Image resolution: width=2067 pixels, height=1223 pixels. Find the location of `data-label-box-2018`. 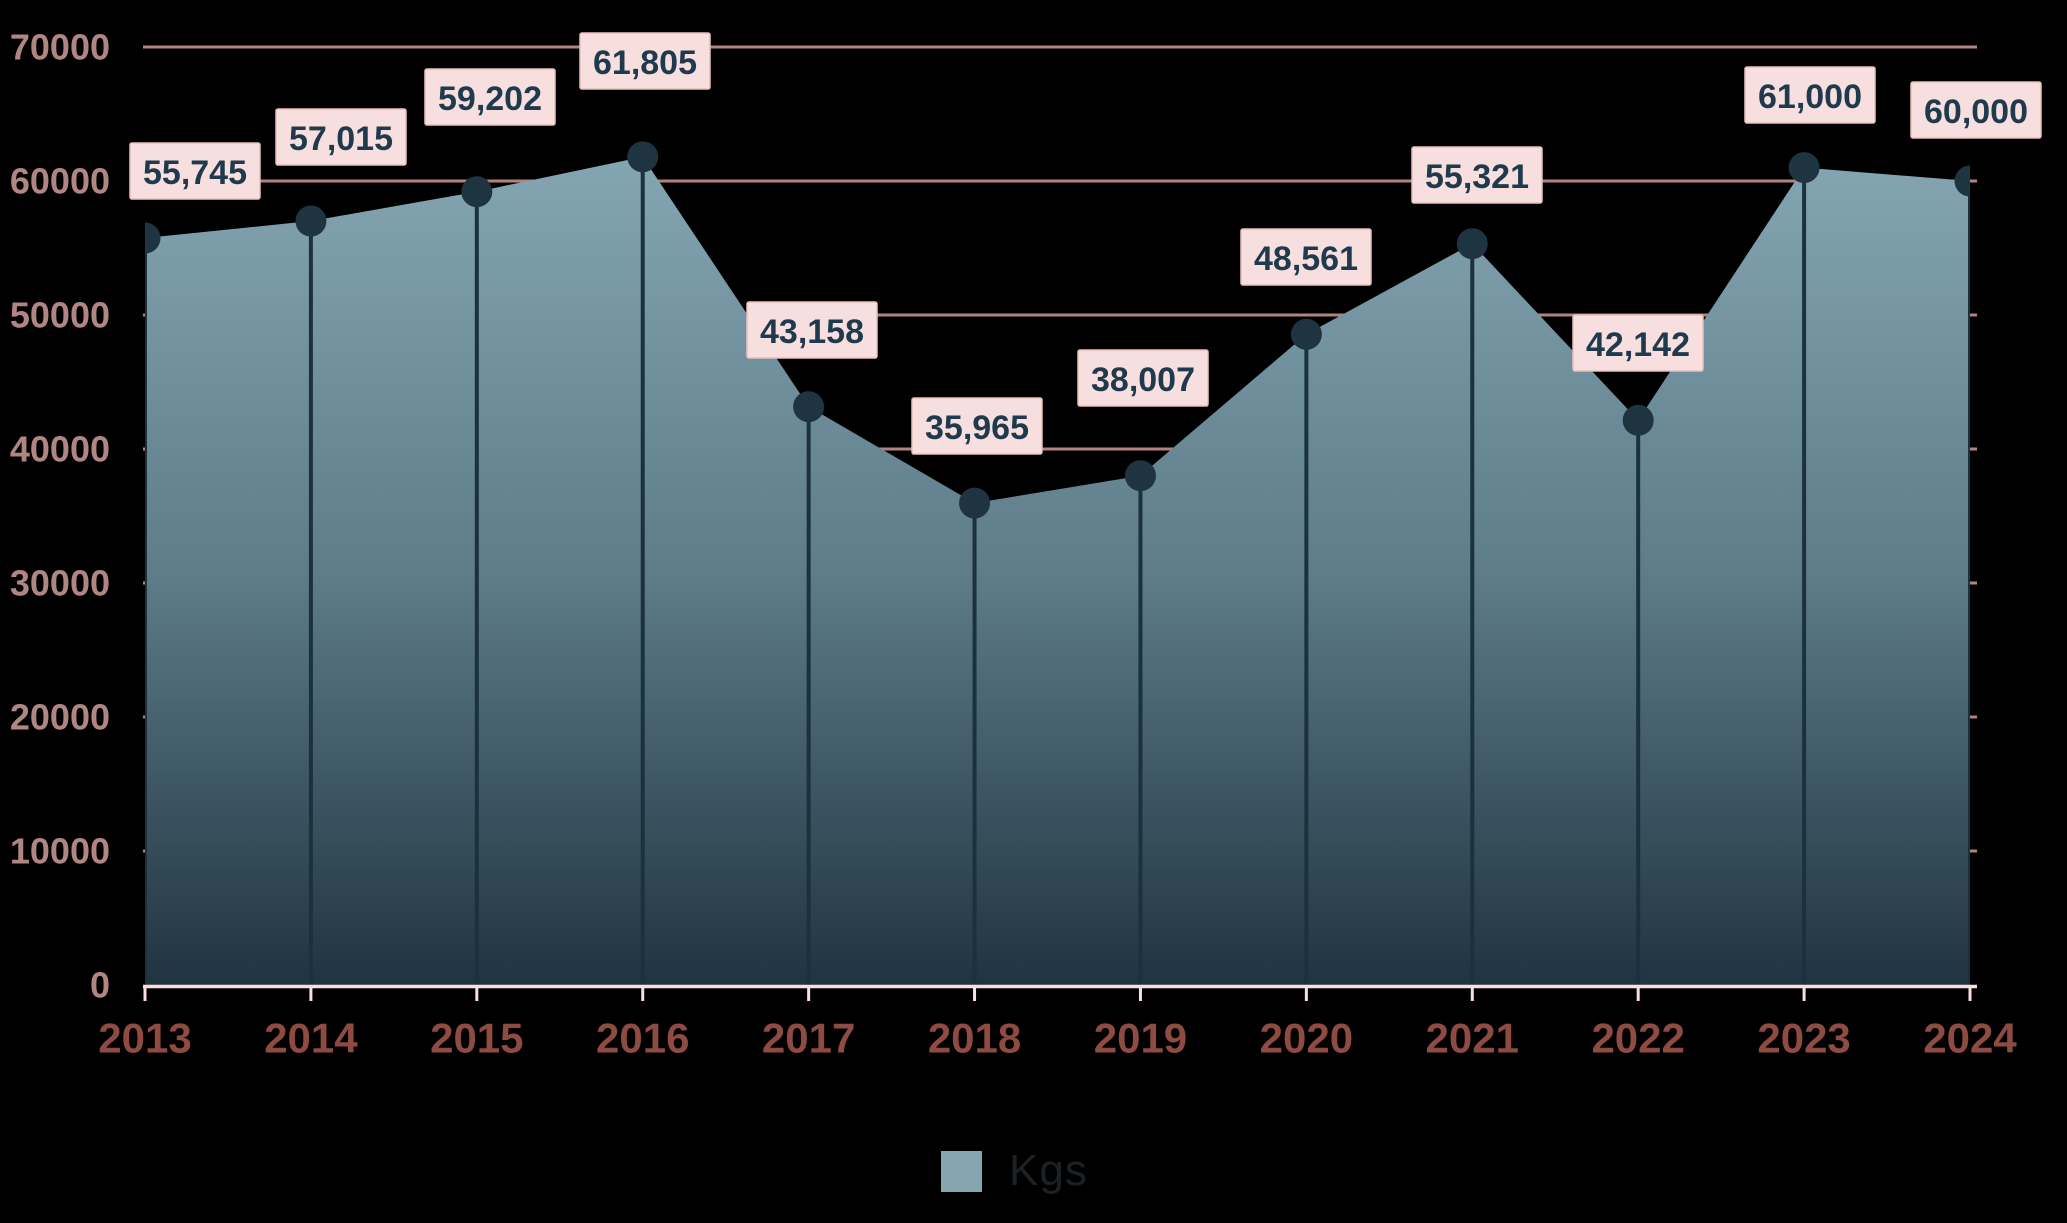

data-label-box-2018 is located at coordinates (977, 426).